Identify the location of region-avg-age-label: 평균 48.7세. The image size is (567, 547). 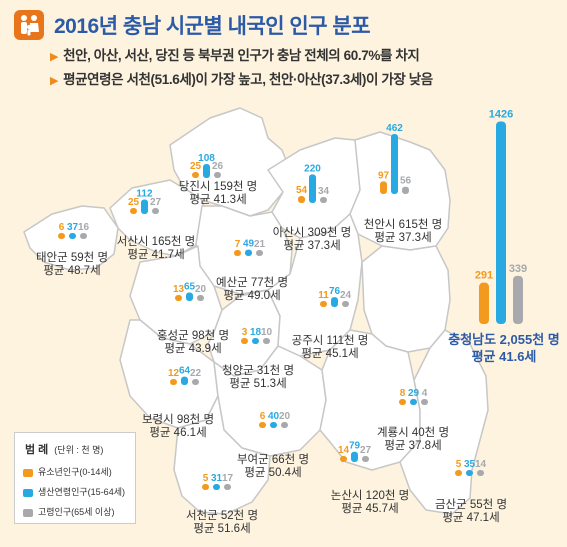
(71, 270).